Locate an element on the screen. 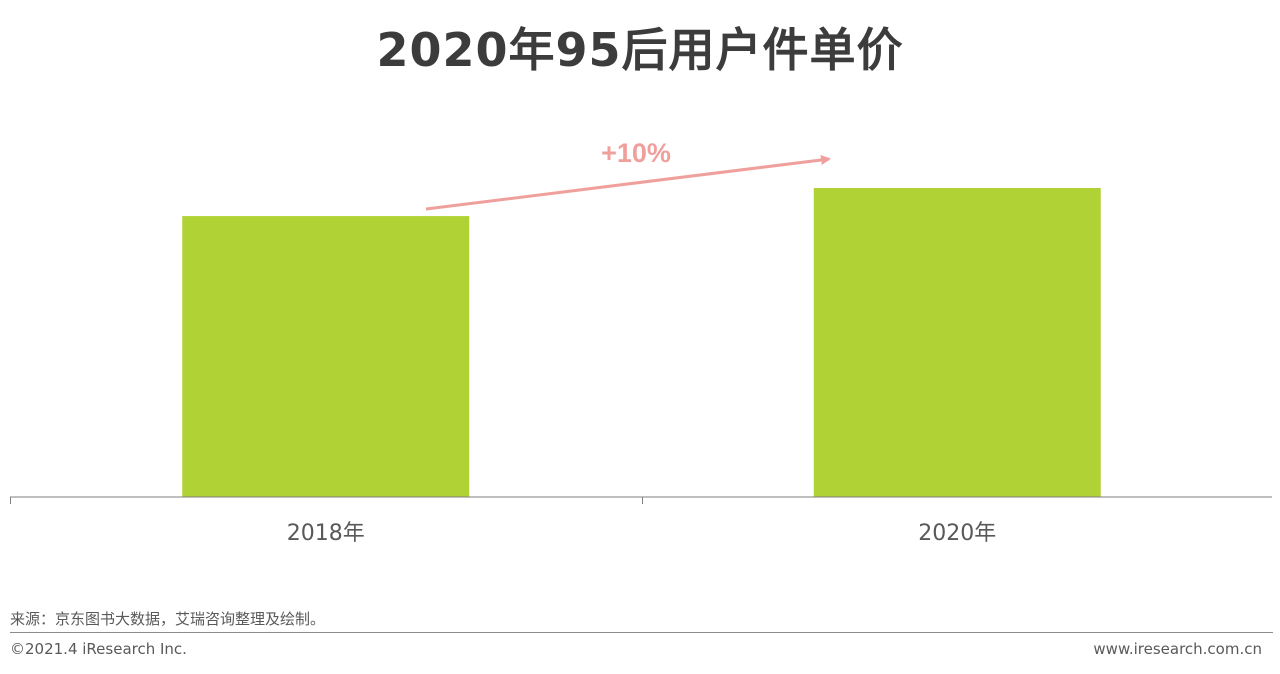 This screenshot has height=674, width=1280. growth-annotation: +10% is located at coordinates (636, 153).